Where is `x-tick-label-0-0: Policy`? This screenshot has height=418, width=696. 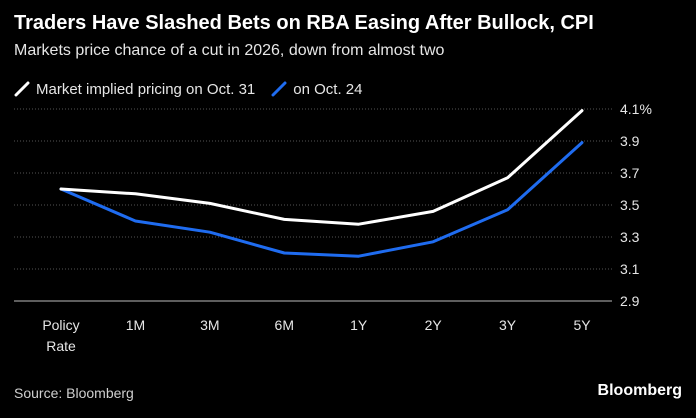 x-tick-label-0-0: Policy is located at coordinates (60, 325).